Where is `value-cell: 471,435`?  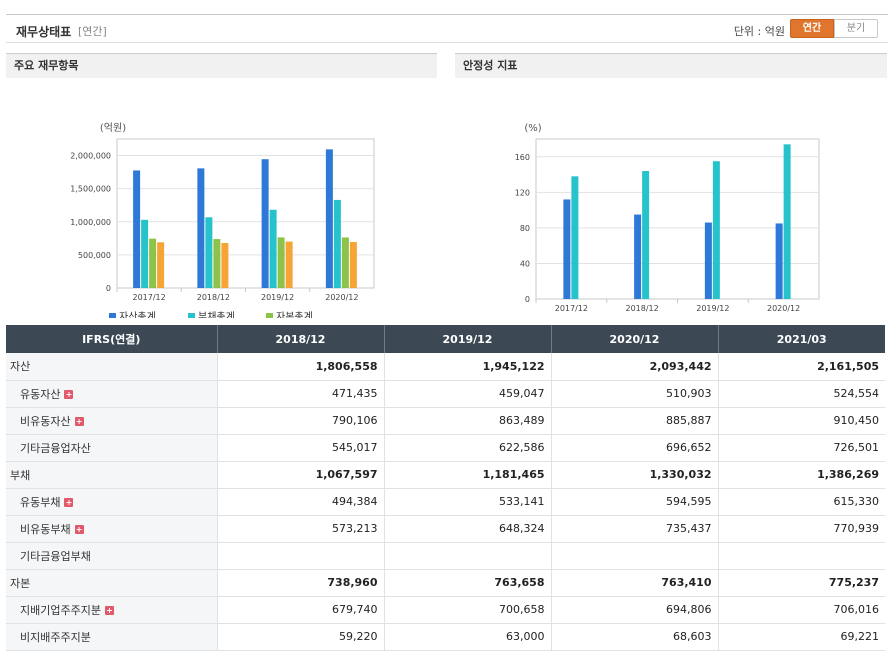 value-cell: 471,435 is located at coordinates (301, 394).